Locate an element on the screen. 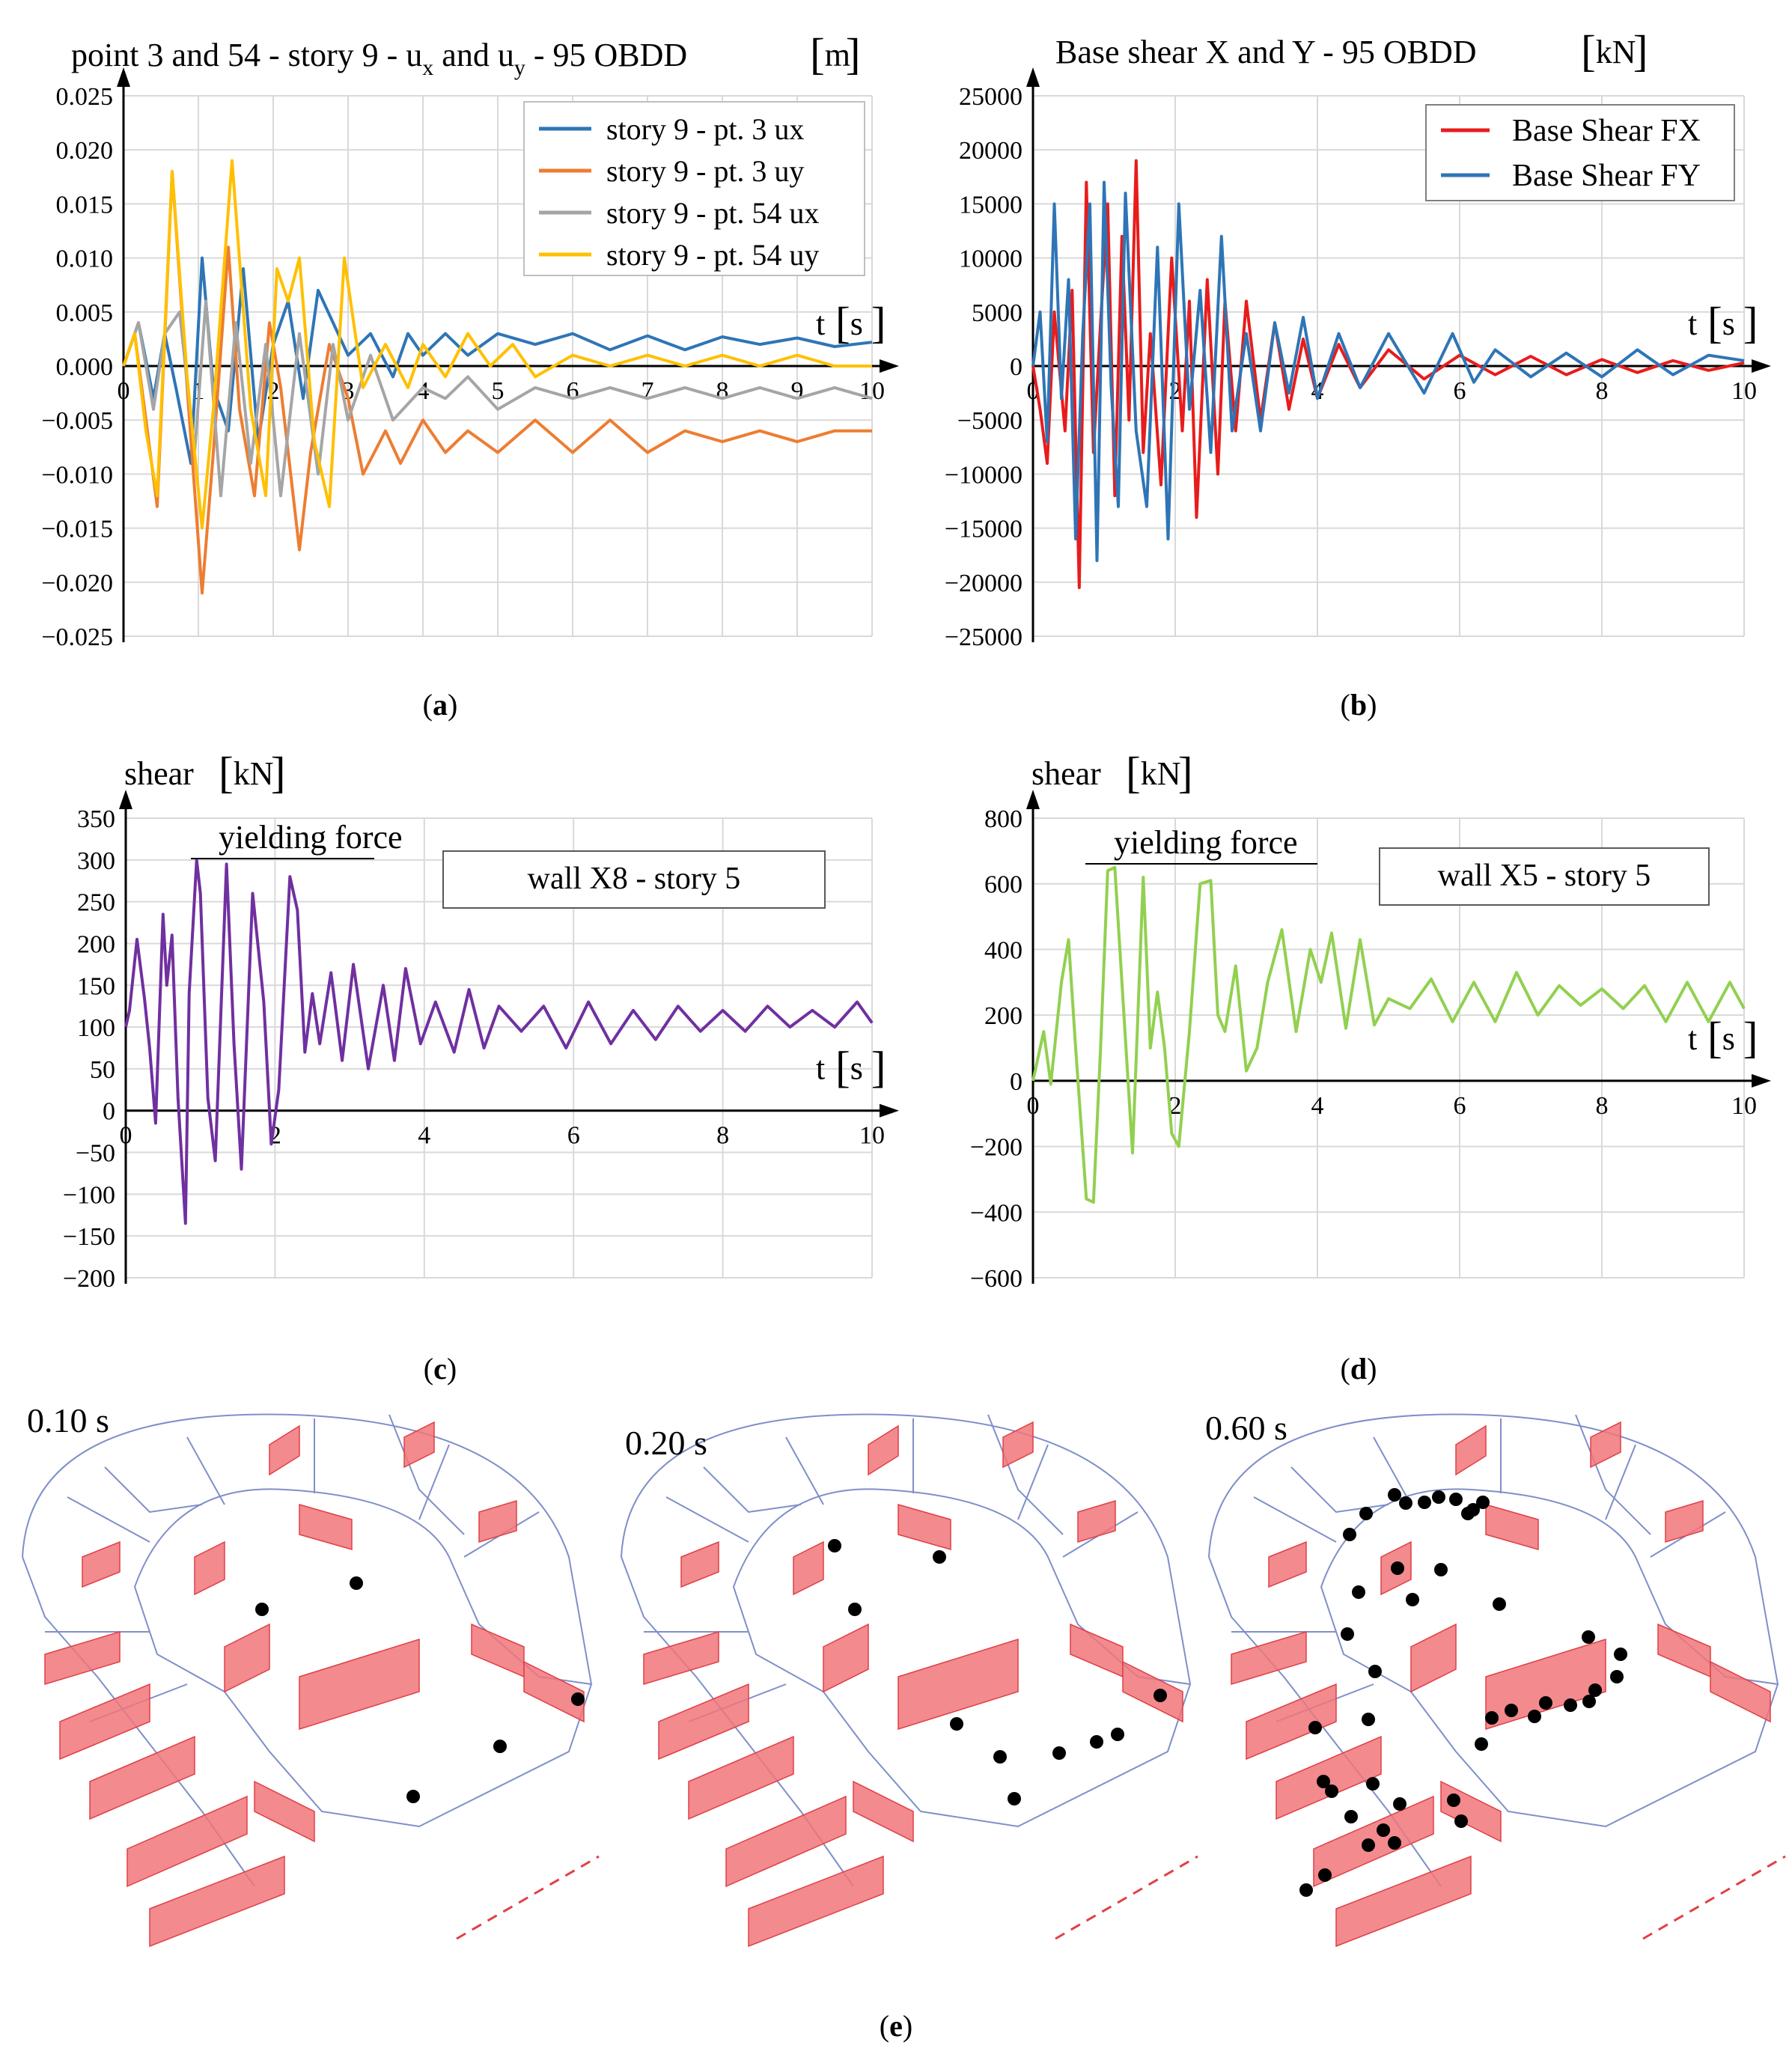  snapshot-time-label: 0.60 s is located at coordinates (1246, 1428).